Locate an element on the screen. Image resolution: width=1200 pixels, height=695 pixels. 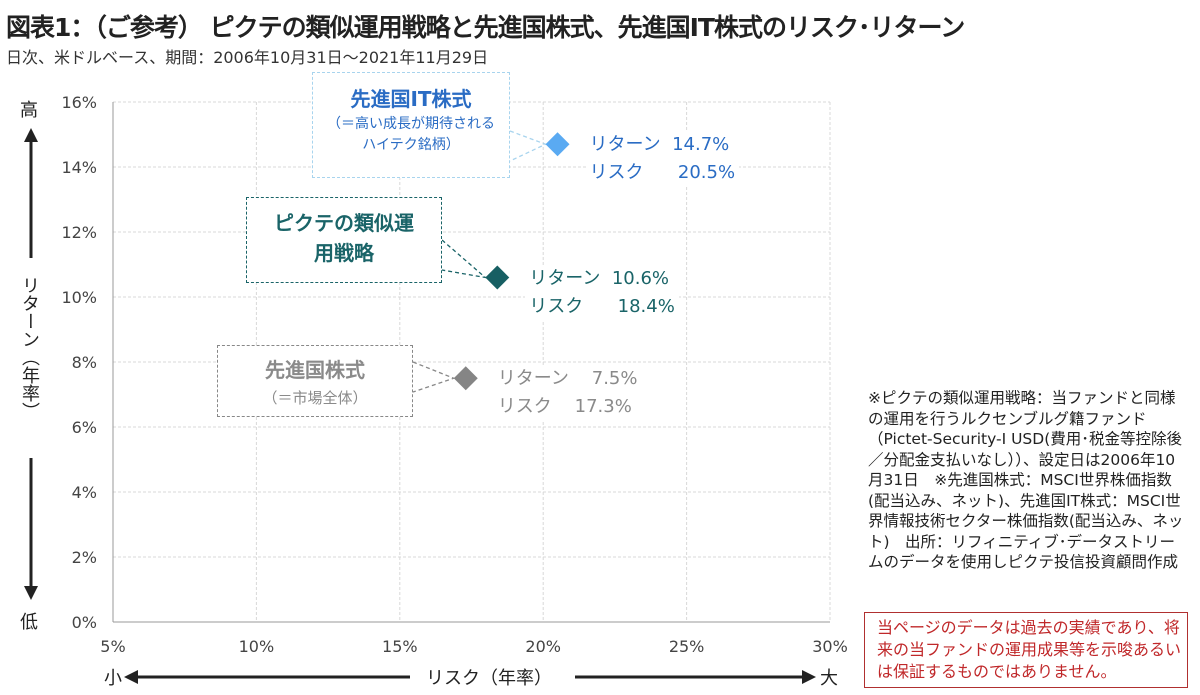
y-tick-label: 12% is located at coordinates (79, 232).